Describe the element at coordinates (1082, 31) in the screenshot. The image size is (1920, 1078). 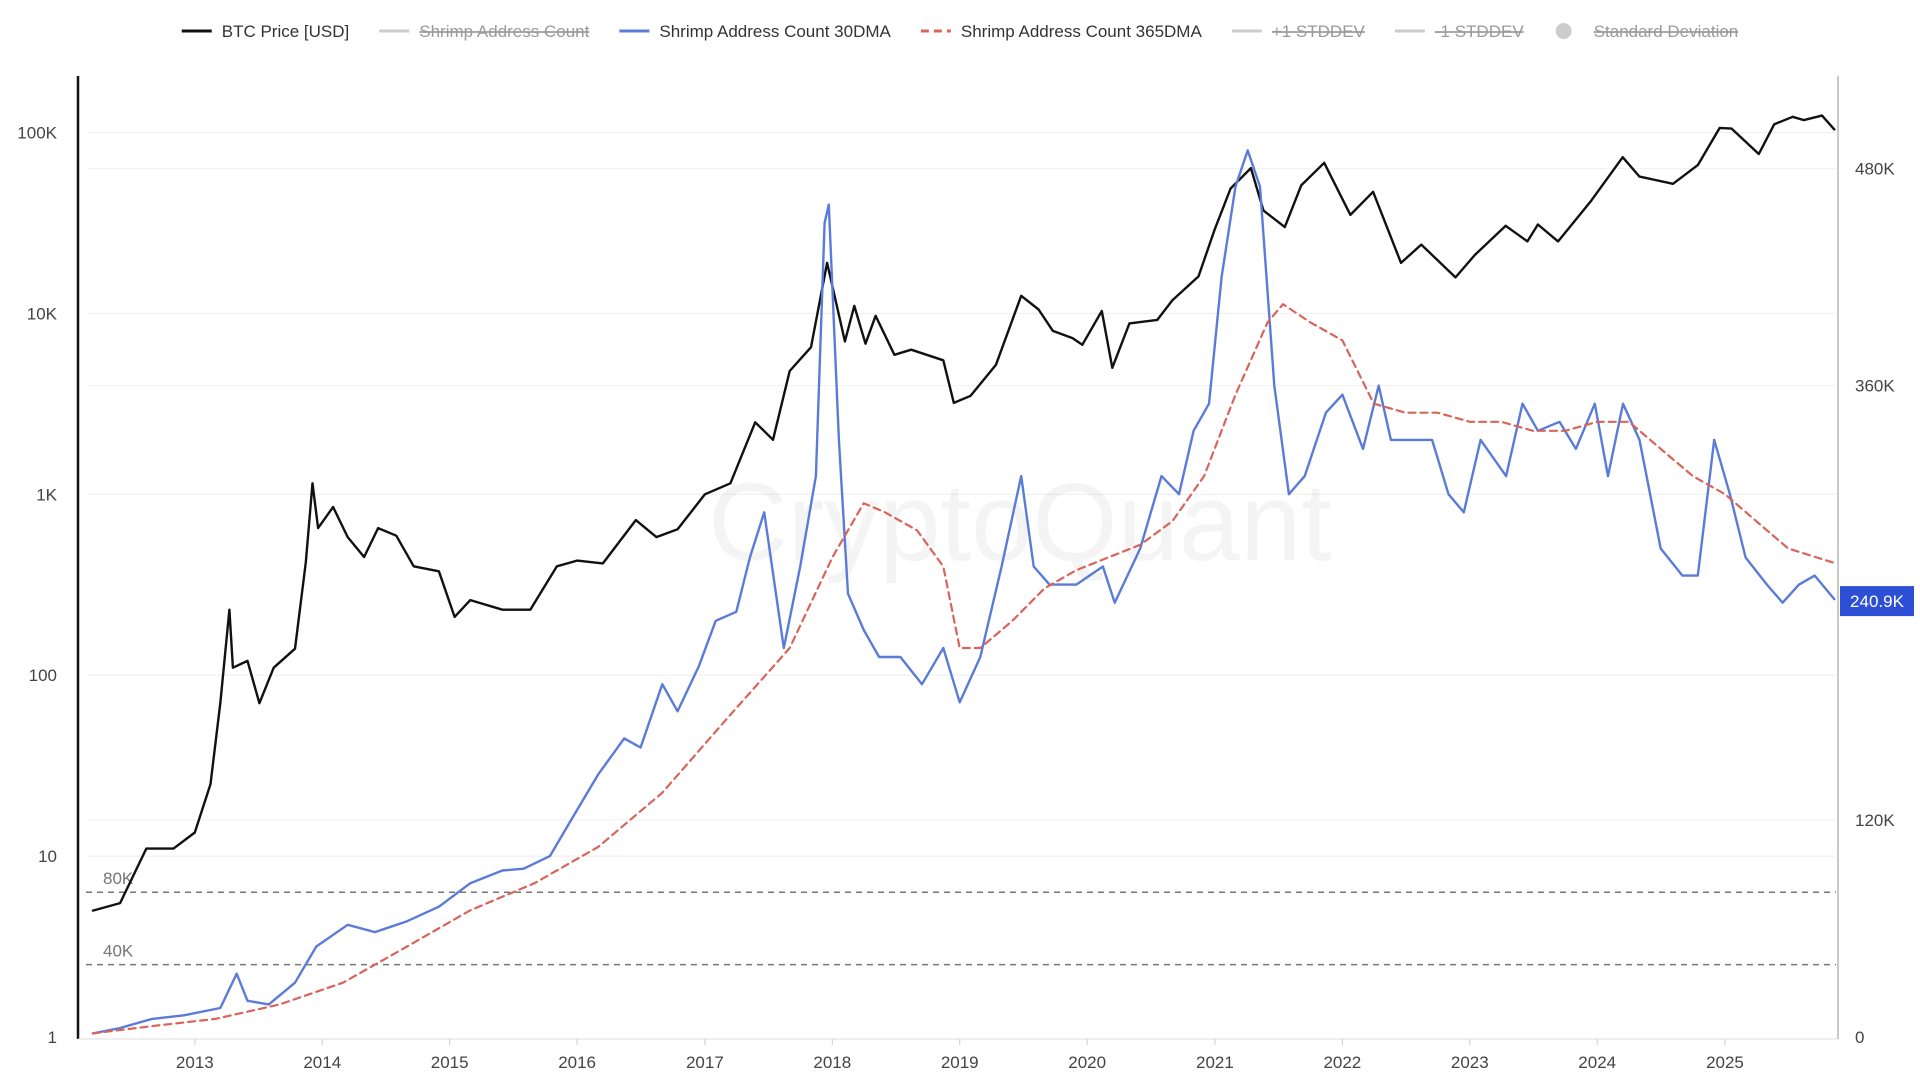
I see `legend-label: Shrimp Address Count 365DMA` at that location.